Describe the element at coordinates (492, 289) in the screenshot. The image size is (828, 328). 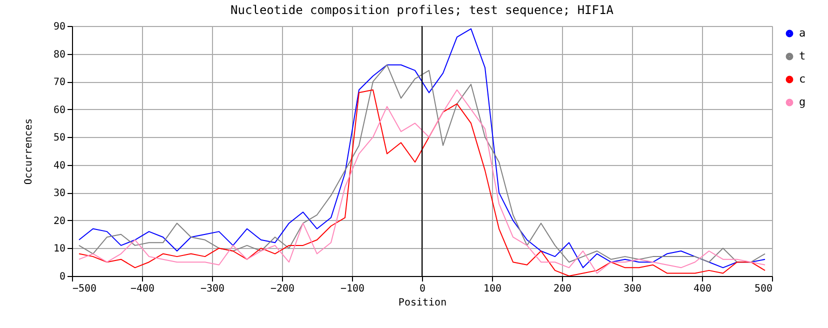
I see `x-tick-label: 100` at that location.